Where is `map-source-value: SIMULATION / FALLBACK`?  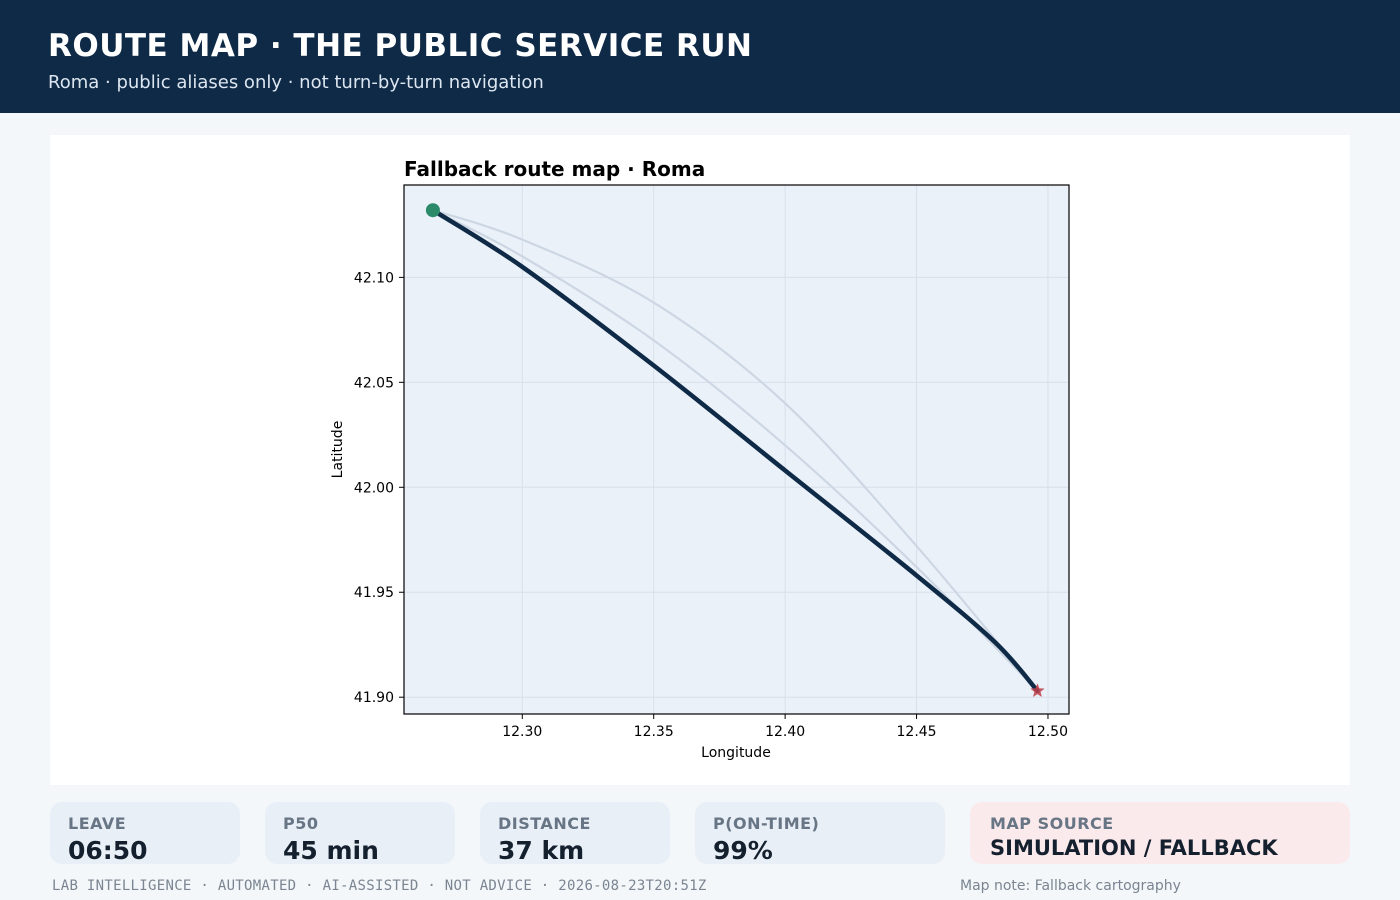
map-source-value: SIMULATION / FALLBACK is located at coordinates (1134, 848).